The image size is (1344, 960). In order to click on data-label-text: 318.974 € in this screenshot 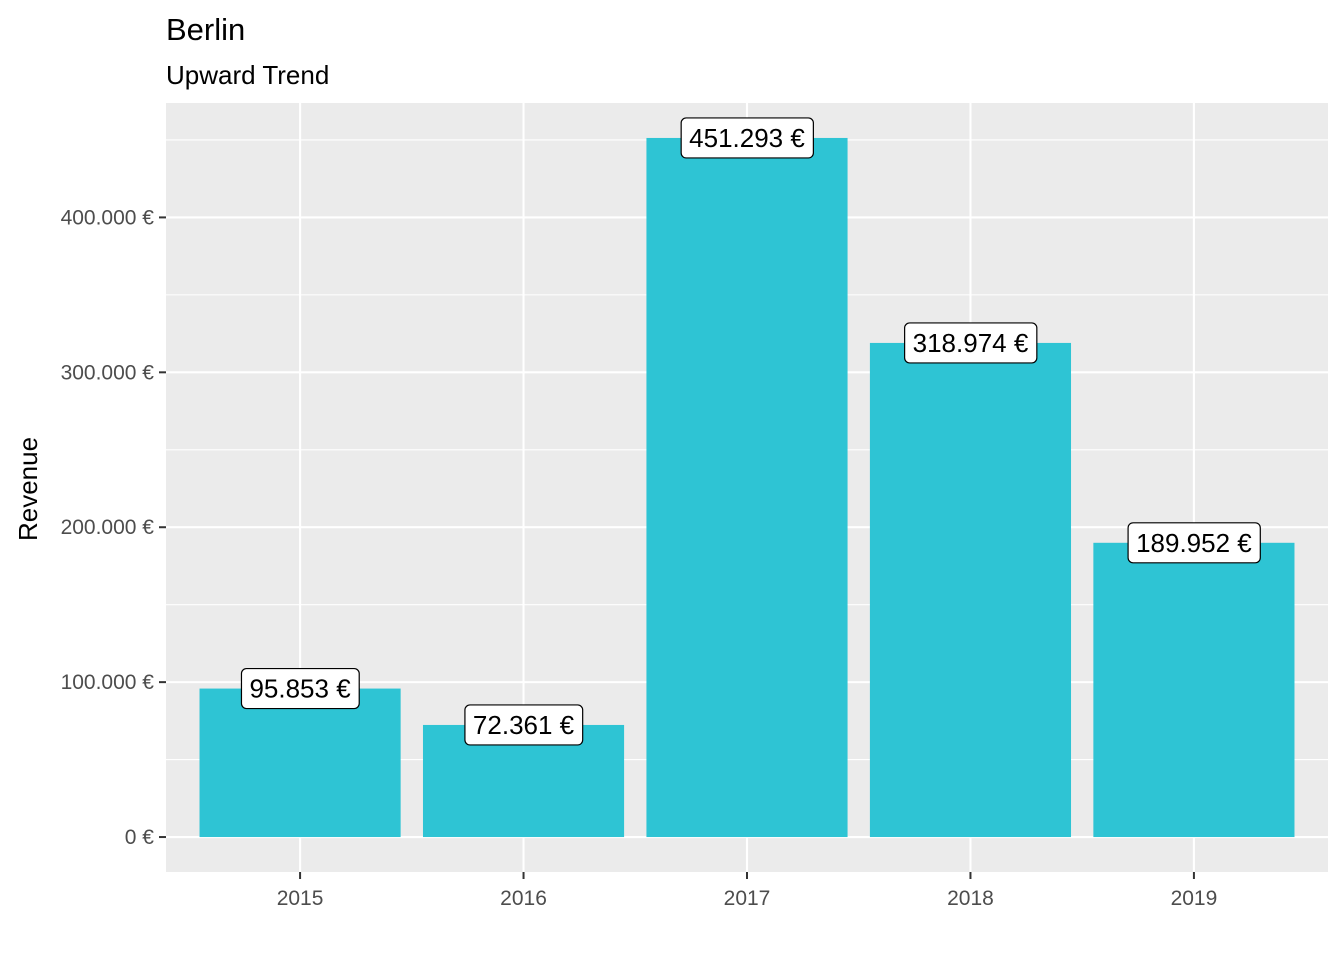, I will do `click(971, 343)`.